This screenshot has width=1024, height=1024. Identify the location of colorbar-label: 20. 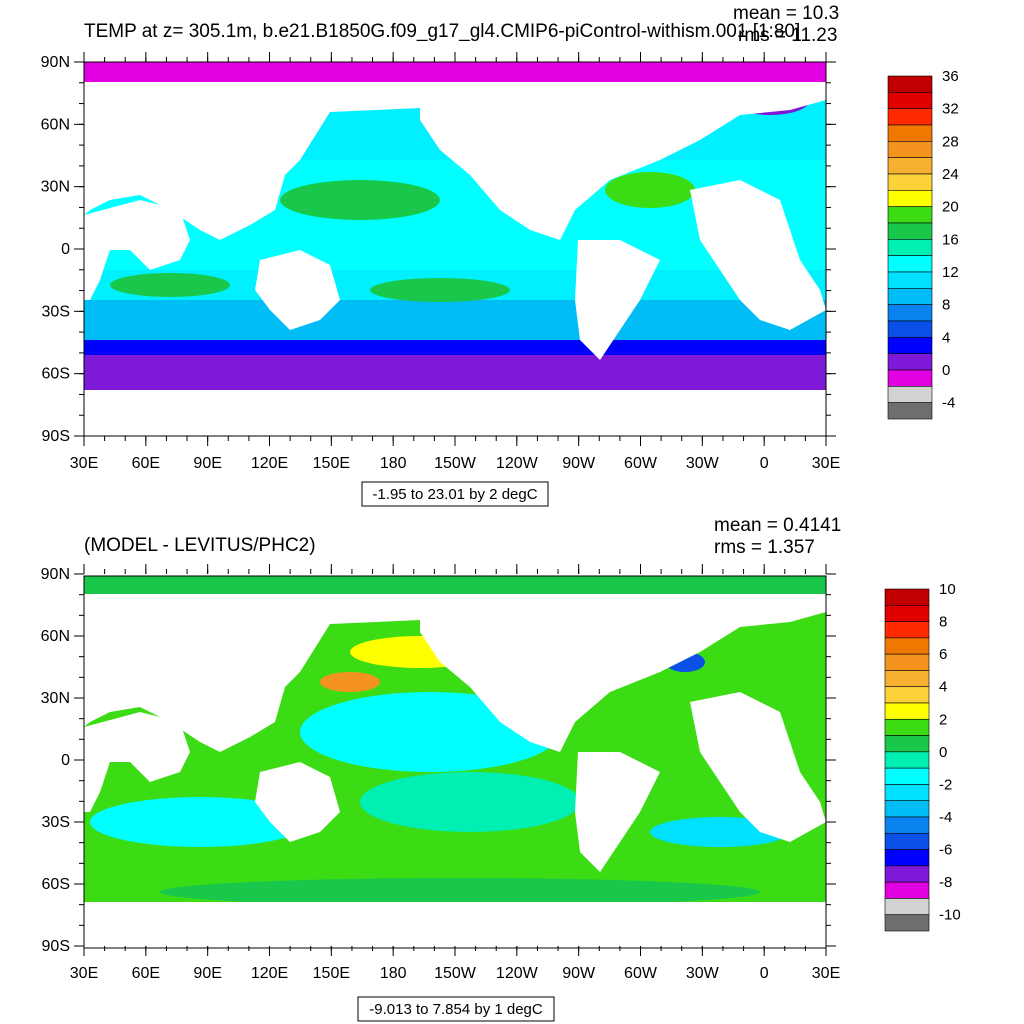
(950, 207).